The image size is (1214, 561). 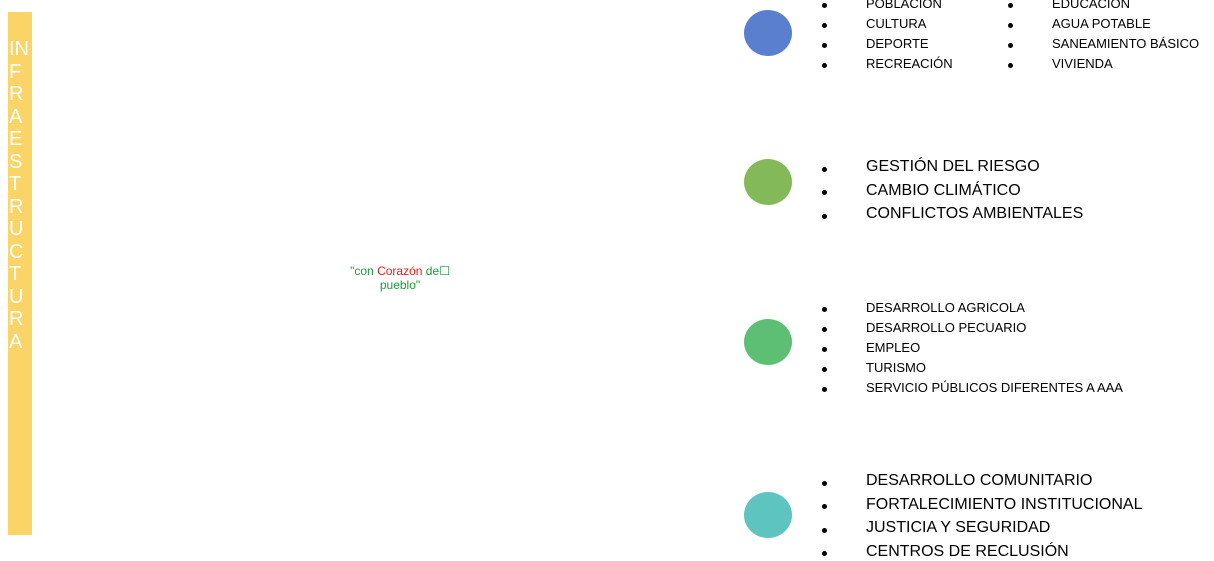 I want to click on list-item: EMPLEO, so click(x=893, y=347).